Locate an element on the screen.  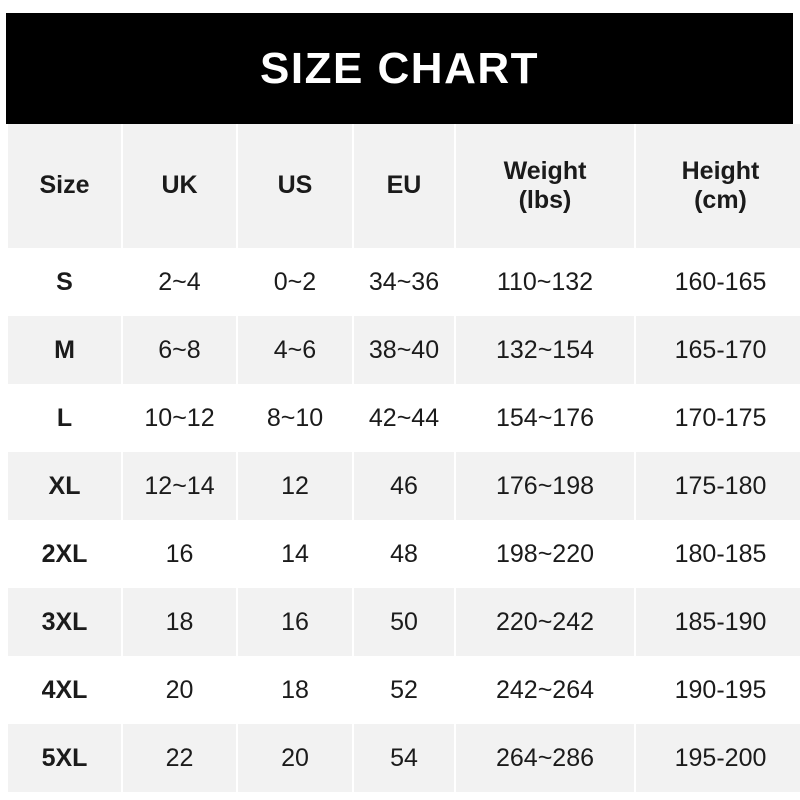
cell-size: L is located at coordinates (64, 418).